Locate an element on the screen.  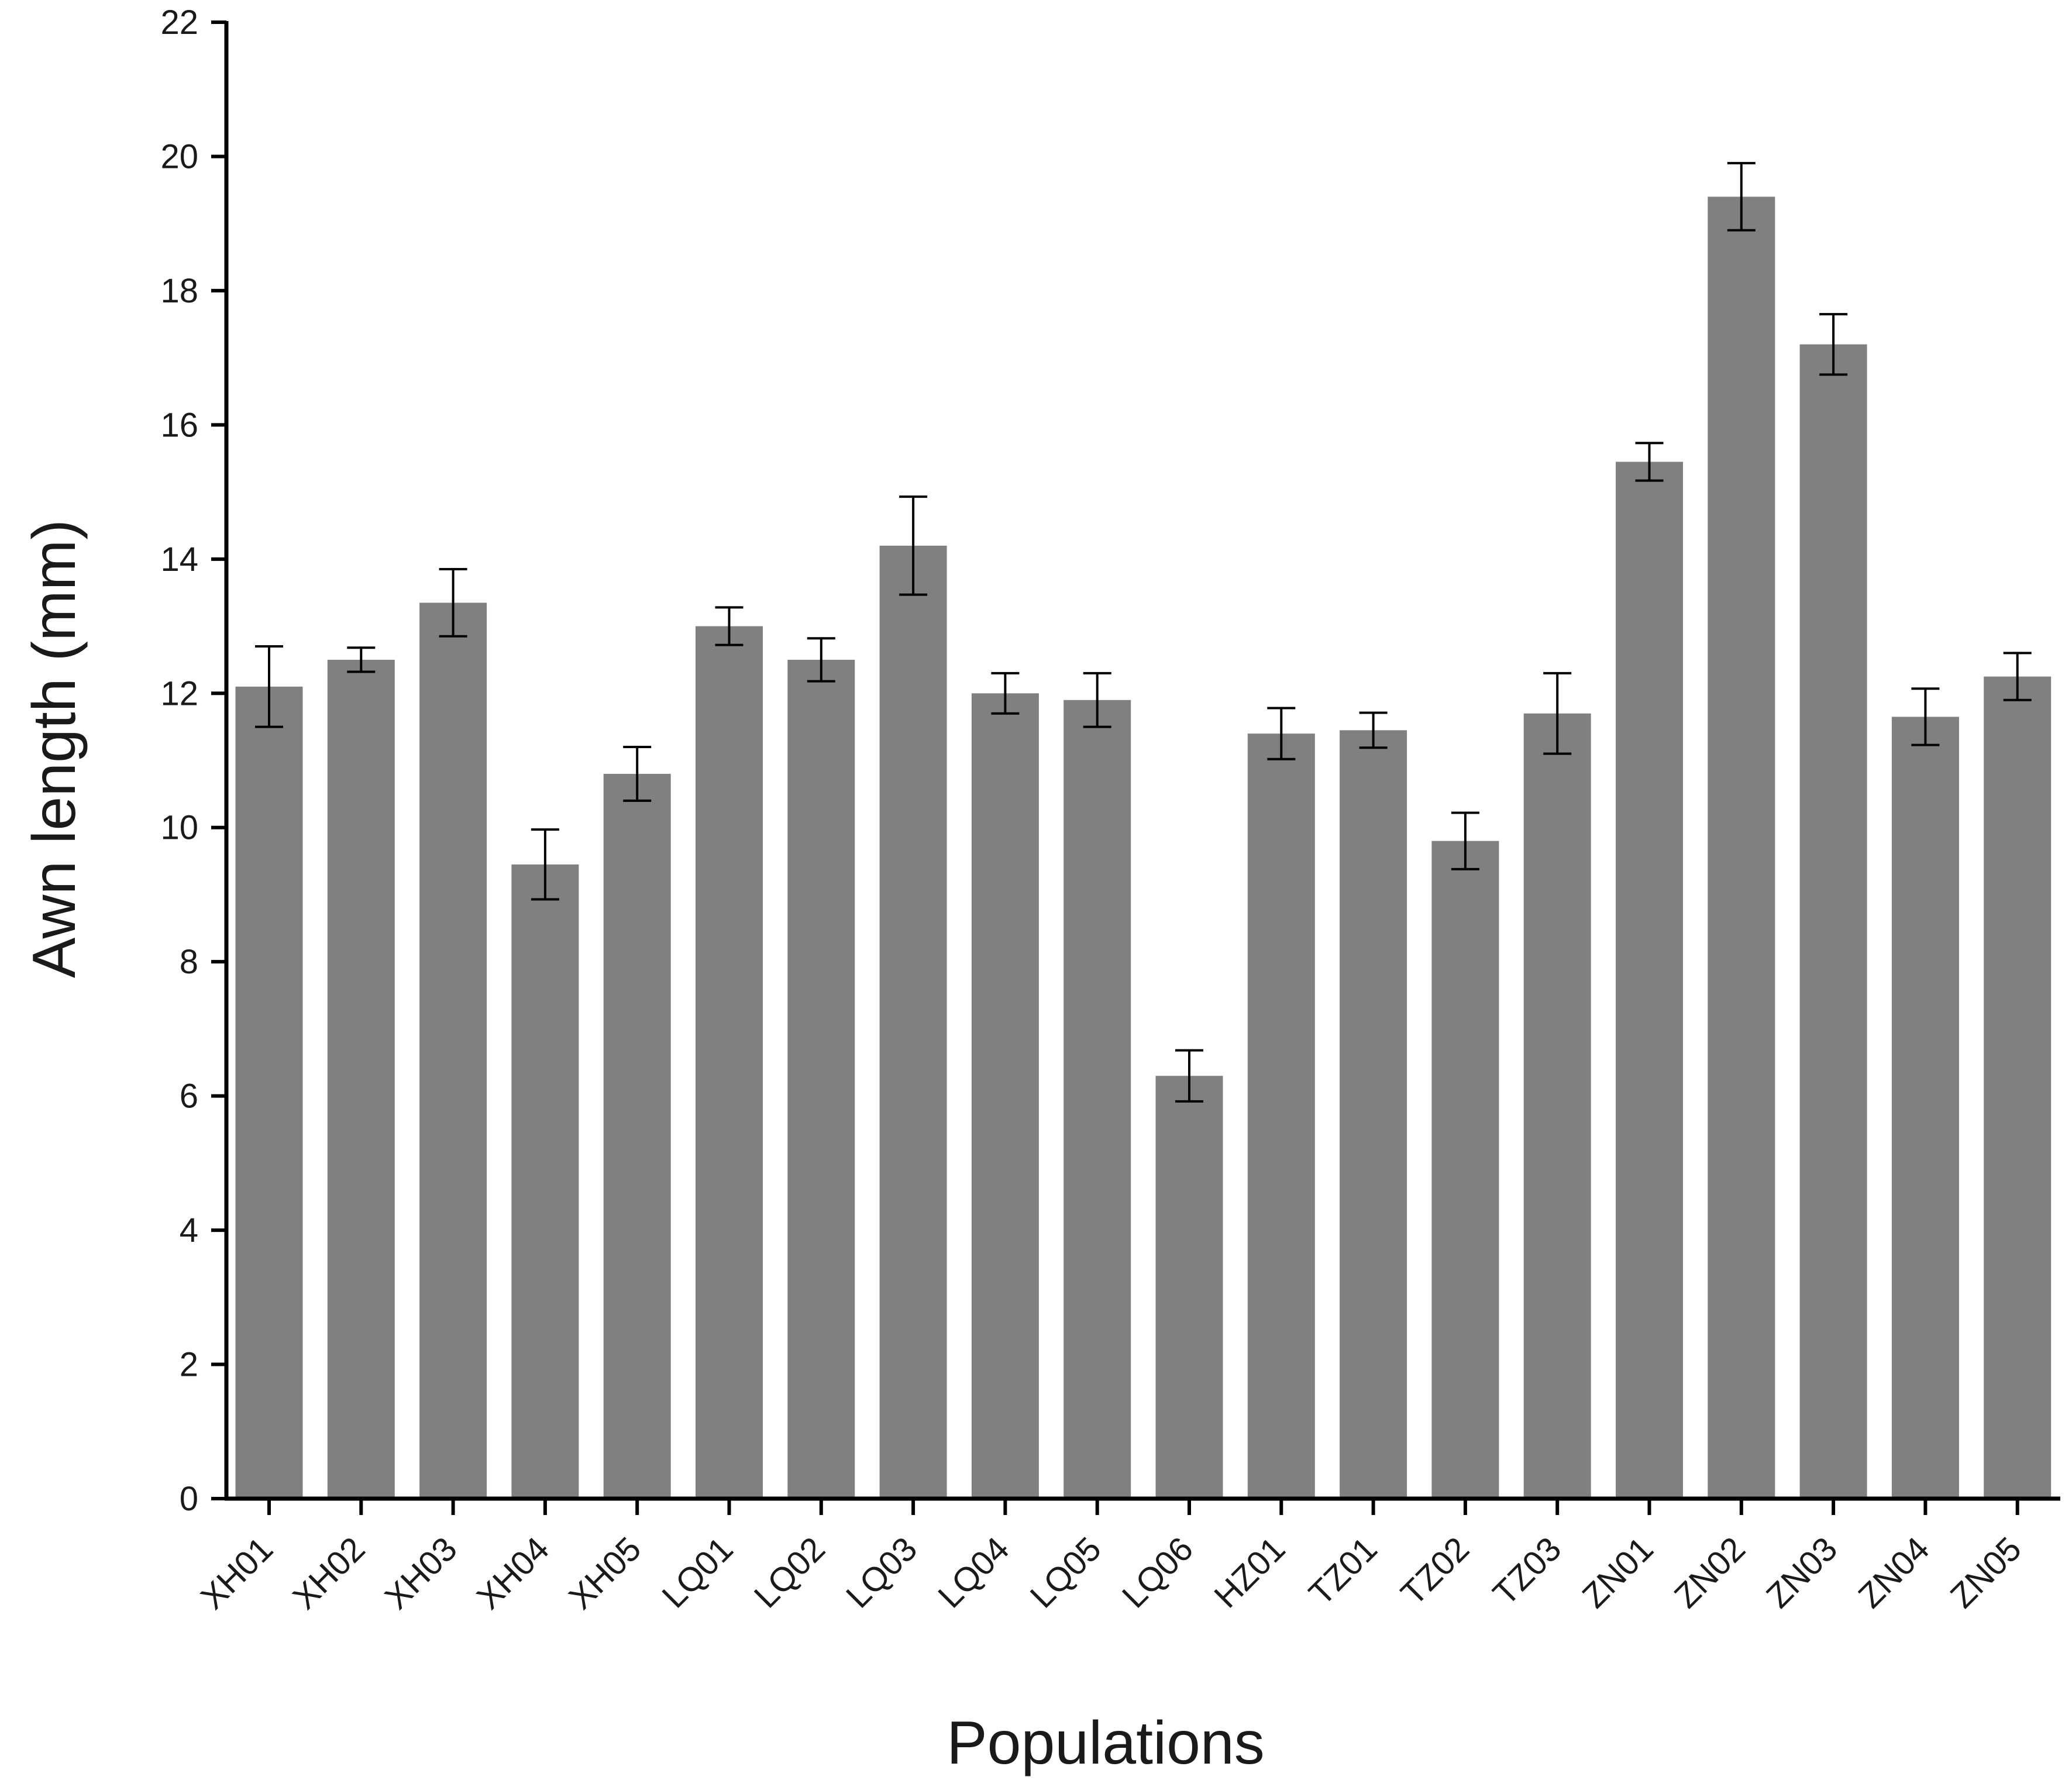
x-tick-label: ZN01 is located at coordinates (1617, 1572).